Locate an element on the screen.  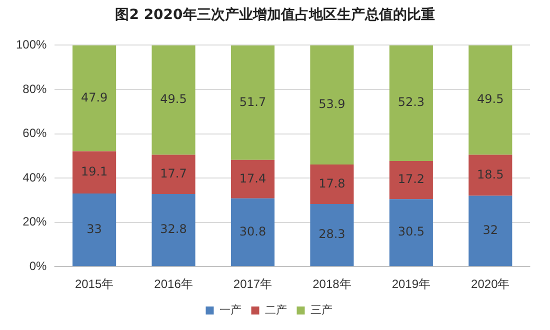
data-label: 30.5 is located at coordinates (411, 231).